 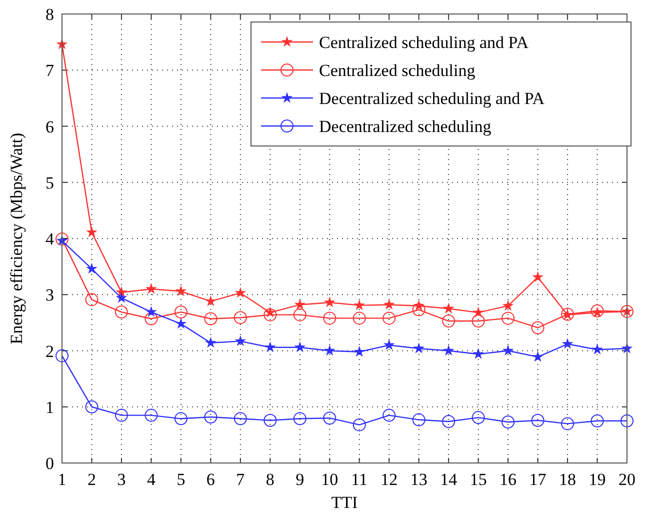 I want to click on x-tick-label: 15, so click(x=478, y=479).